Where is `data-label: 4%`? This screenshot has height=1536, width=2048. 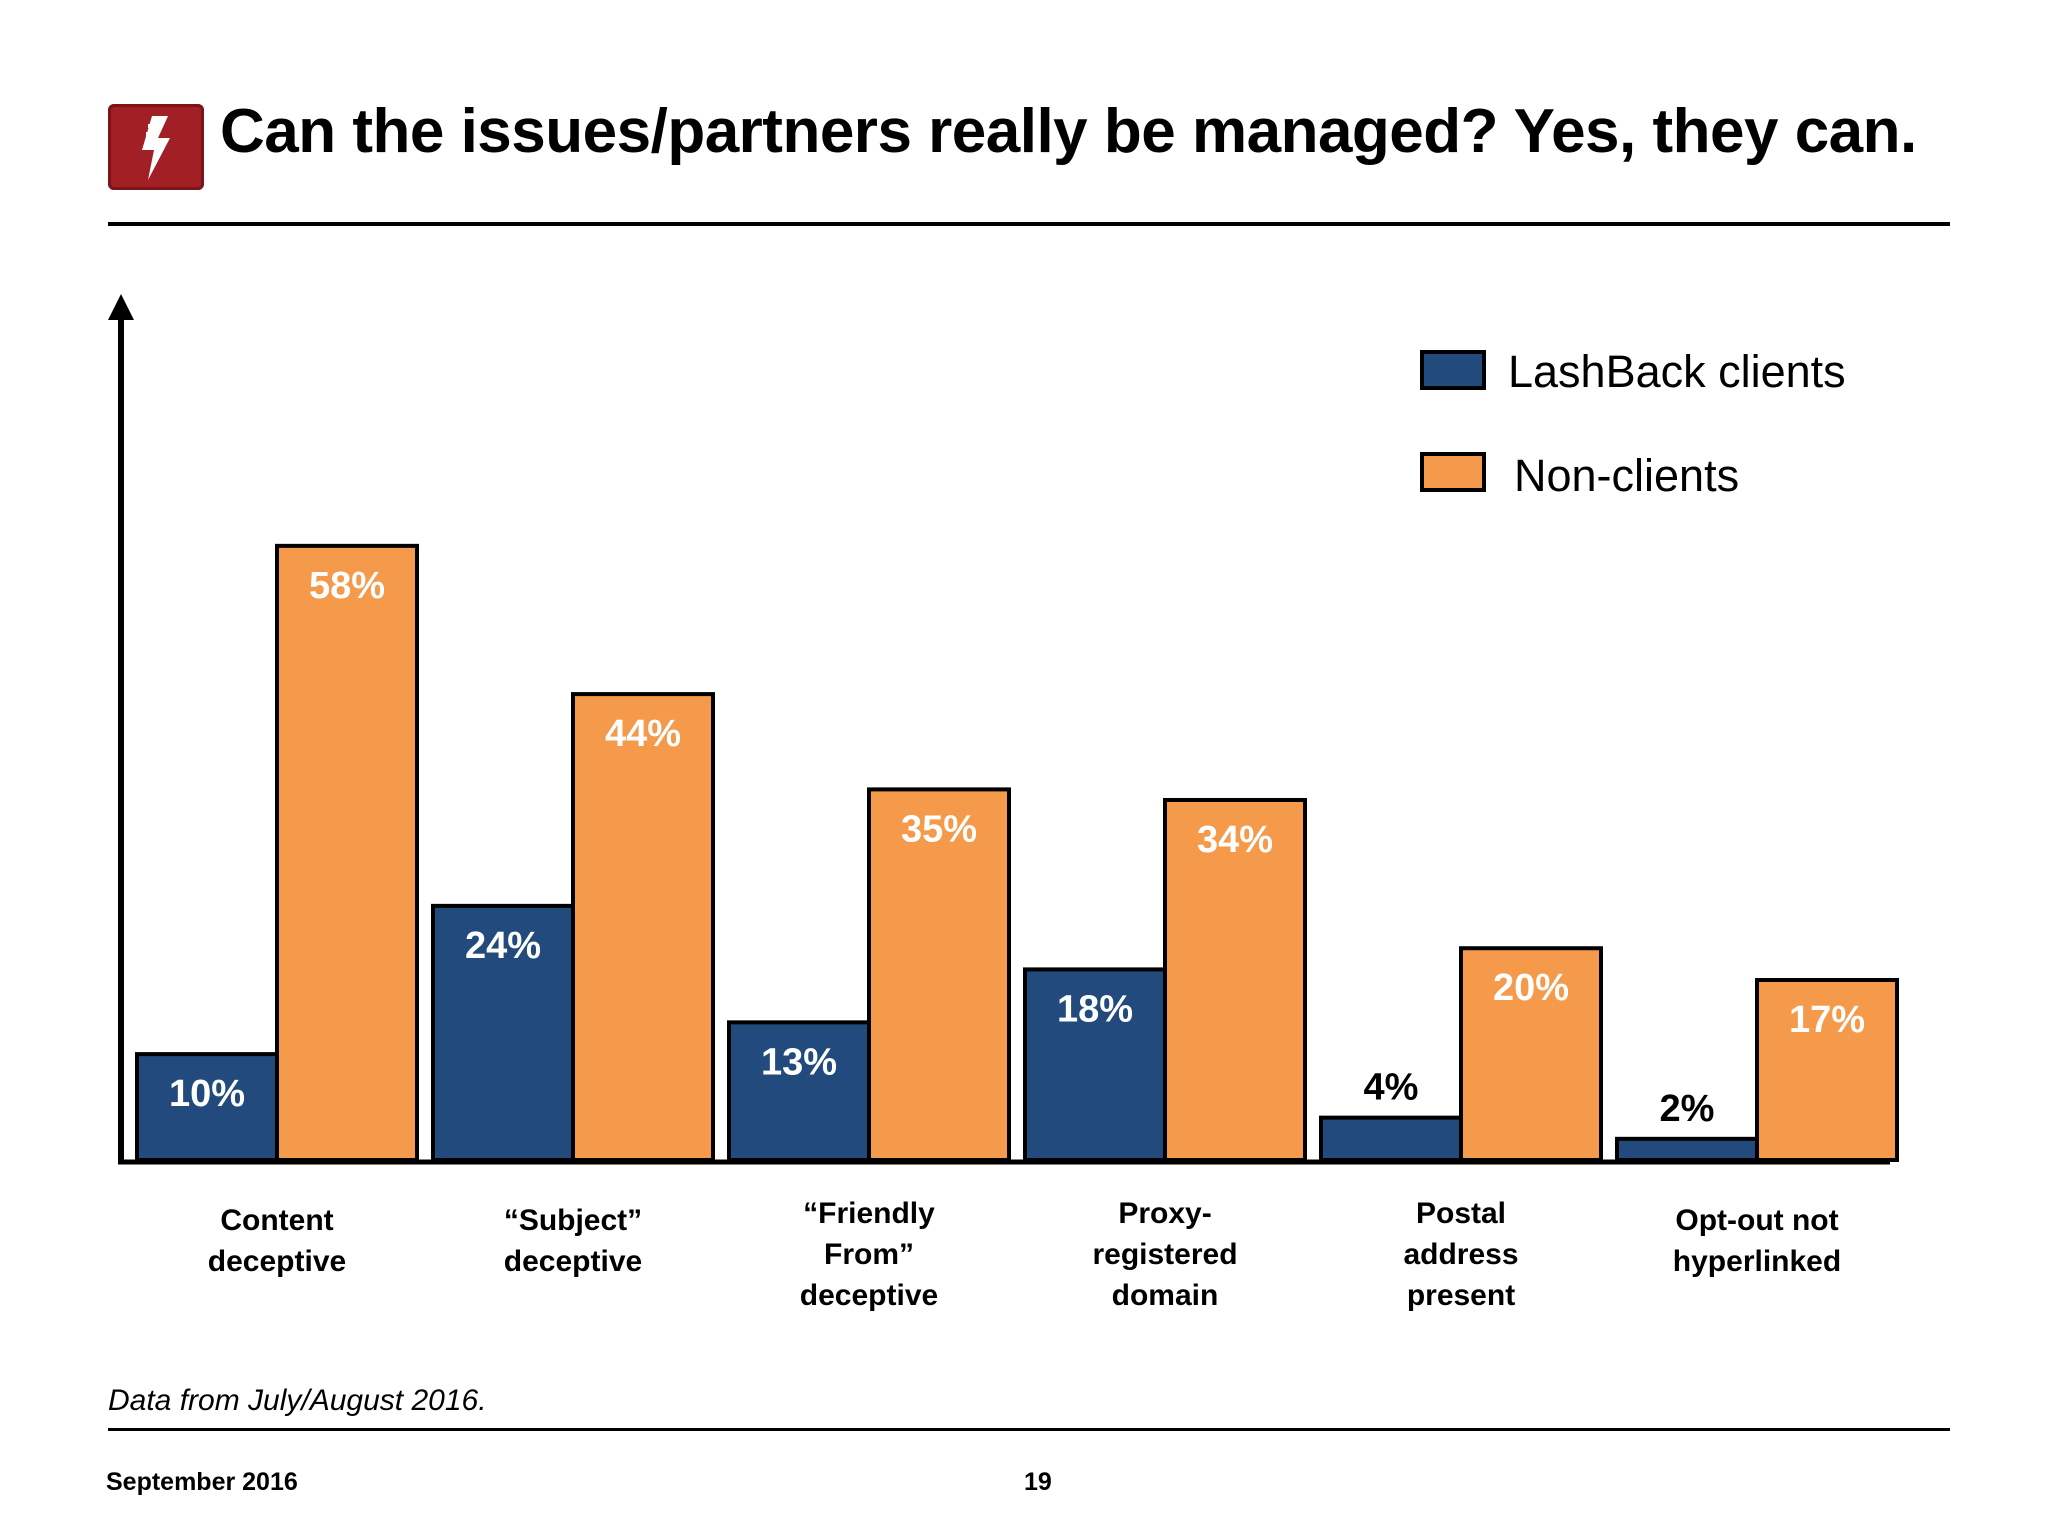 data-label: 4% is located at coordinates (1391, 1088).